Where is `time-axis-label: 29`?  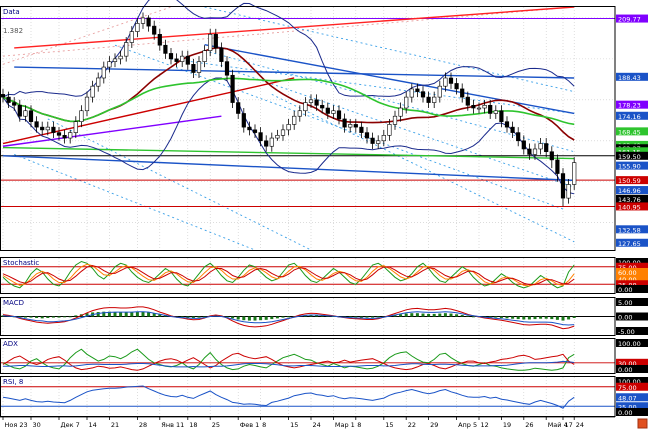
time-axis-label: 29 is located at coordinates (434, 425).